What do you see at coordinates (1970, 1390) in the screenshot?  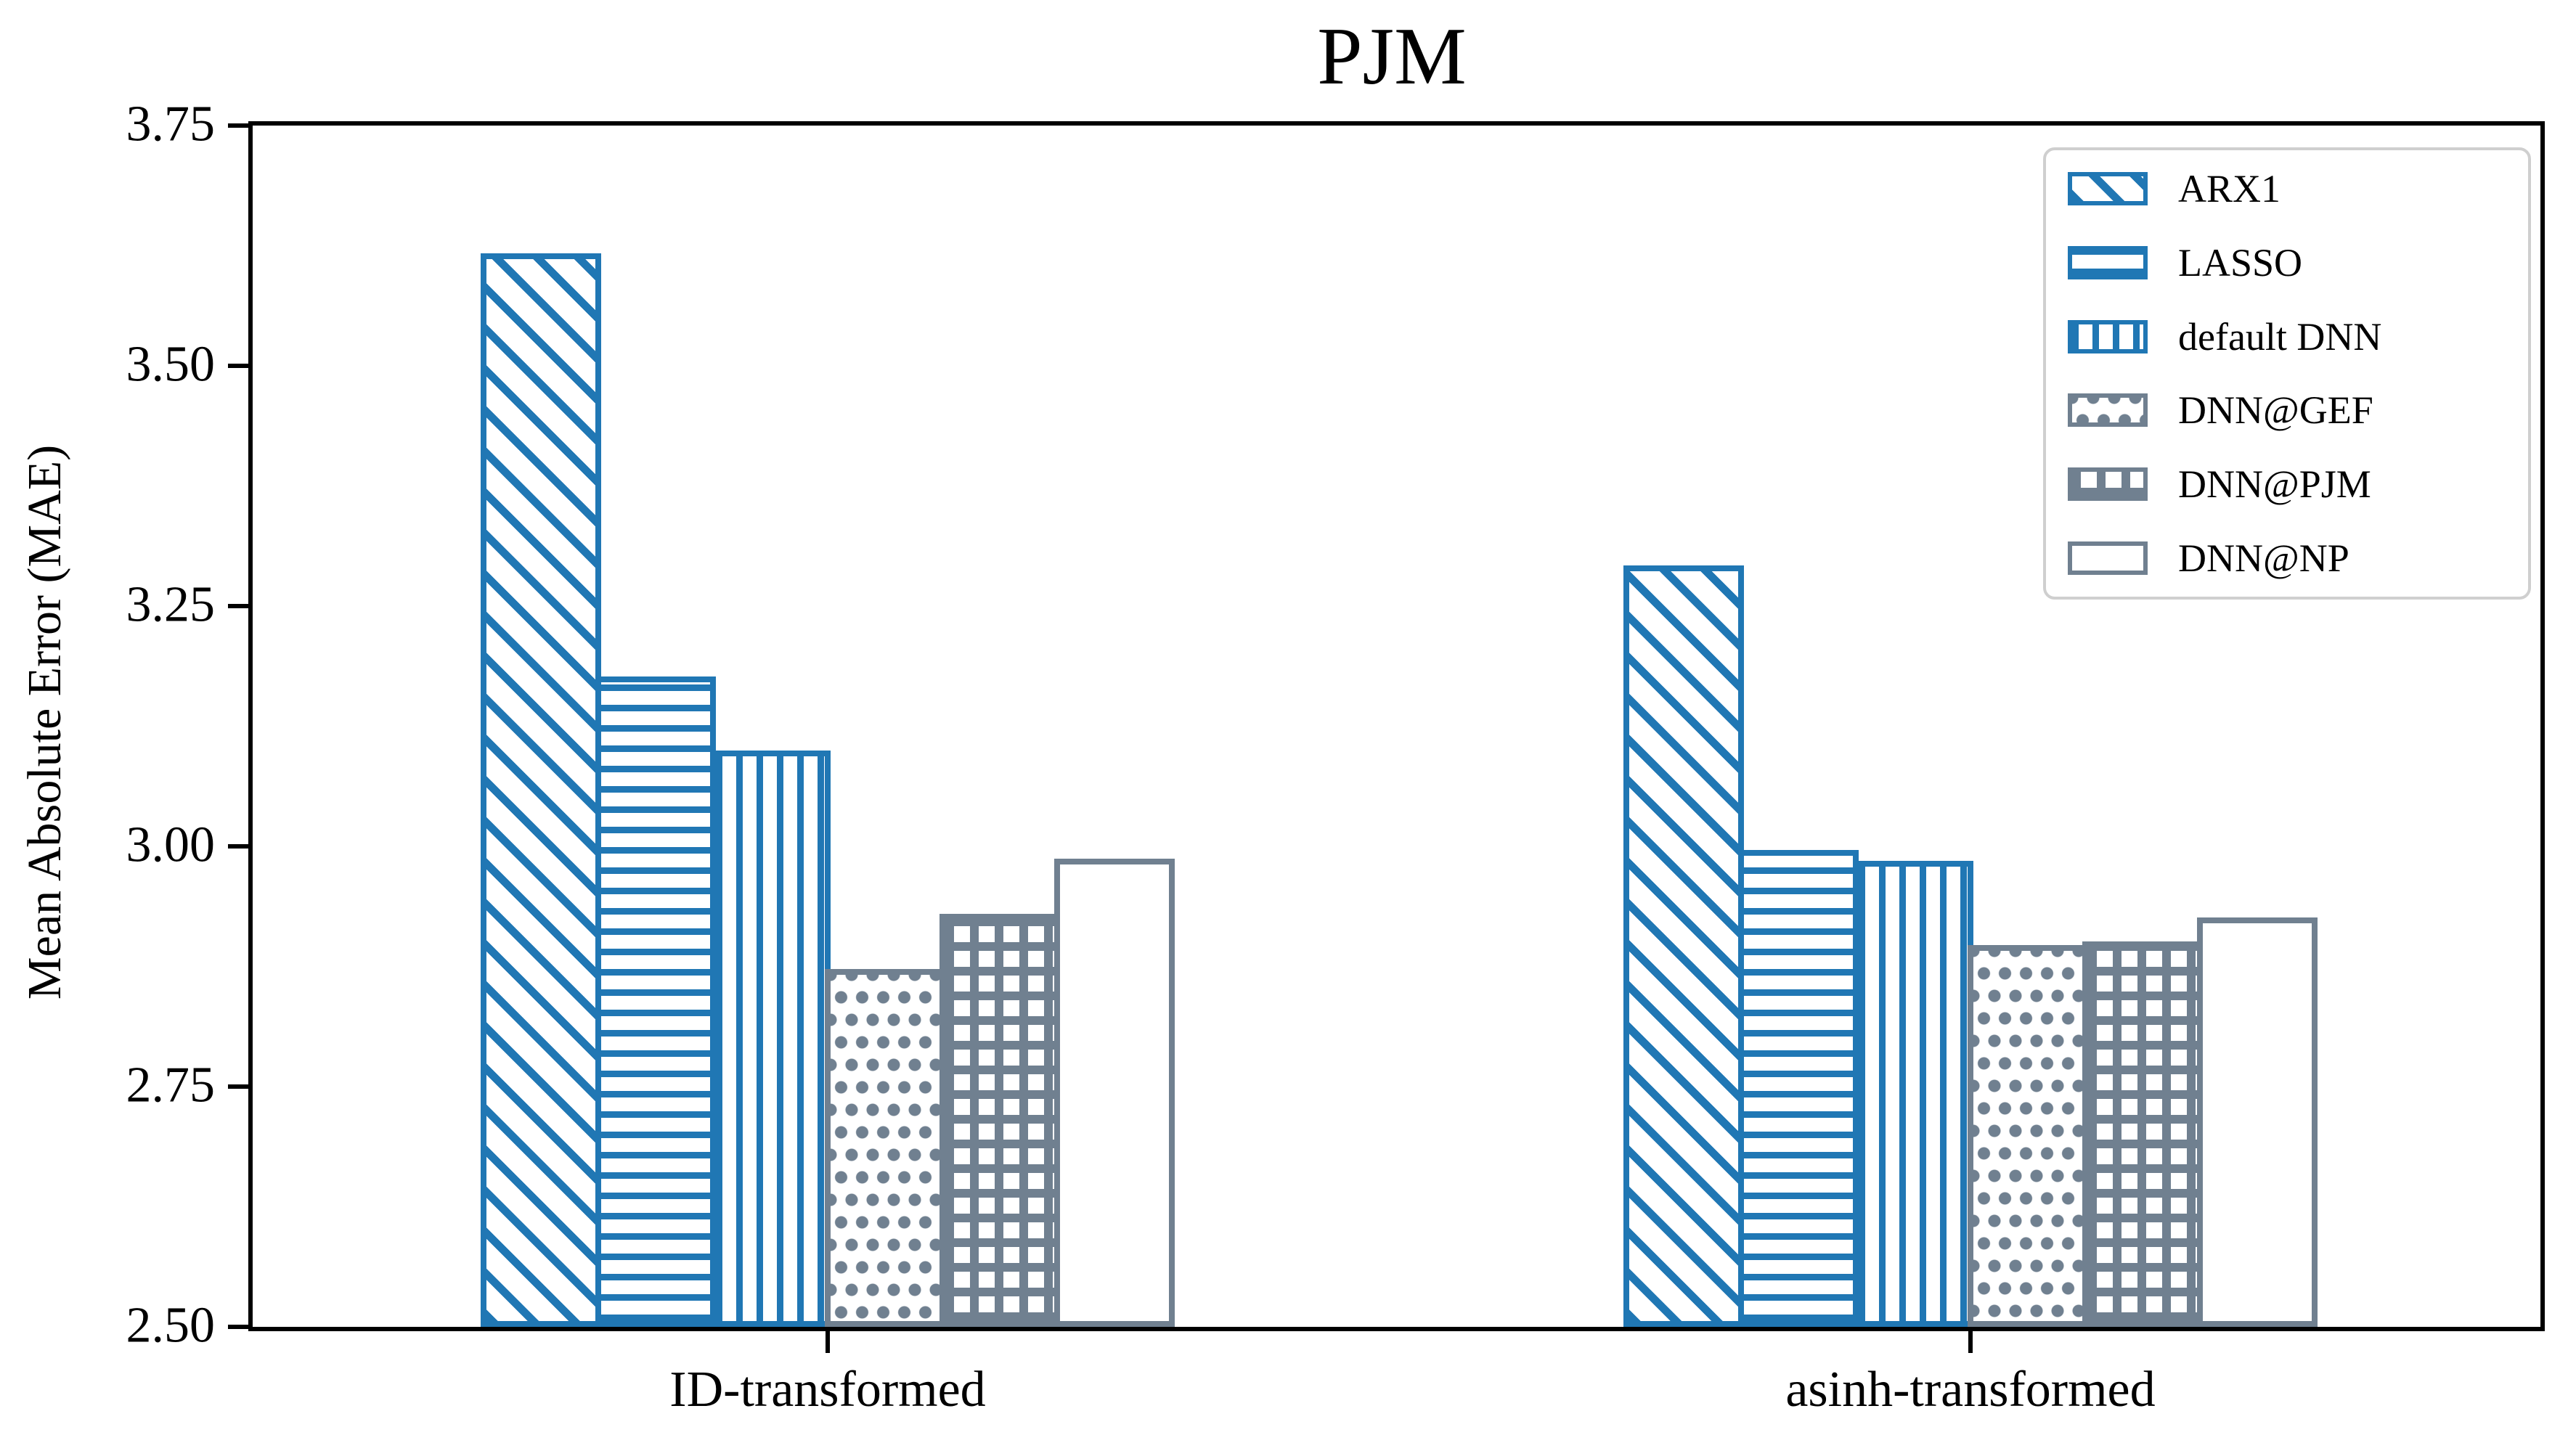 I see `x-tick-label: asinh-transformed` at bounding box center [1970, 1390].